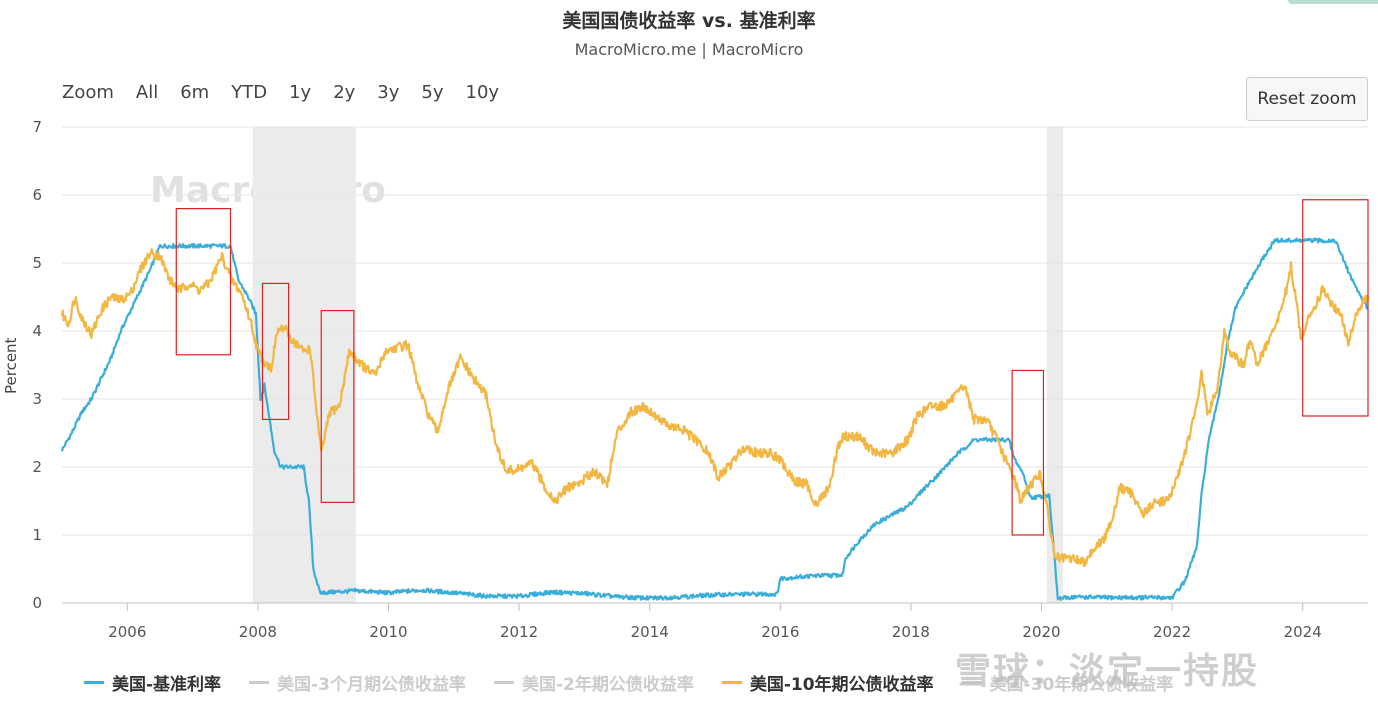 The width and height of the screenshot is (1378, 712). I want to click on legend-item-fed-rate: 美国-基准利率, so click(152, 682).